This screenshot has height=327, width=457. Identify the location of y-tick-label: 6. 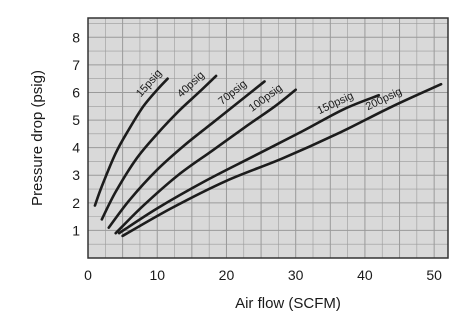
(76, 92).